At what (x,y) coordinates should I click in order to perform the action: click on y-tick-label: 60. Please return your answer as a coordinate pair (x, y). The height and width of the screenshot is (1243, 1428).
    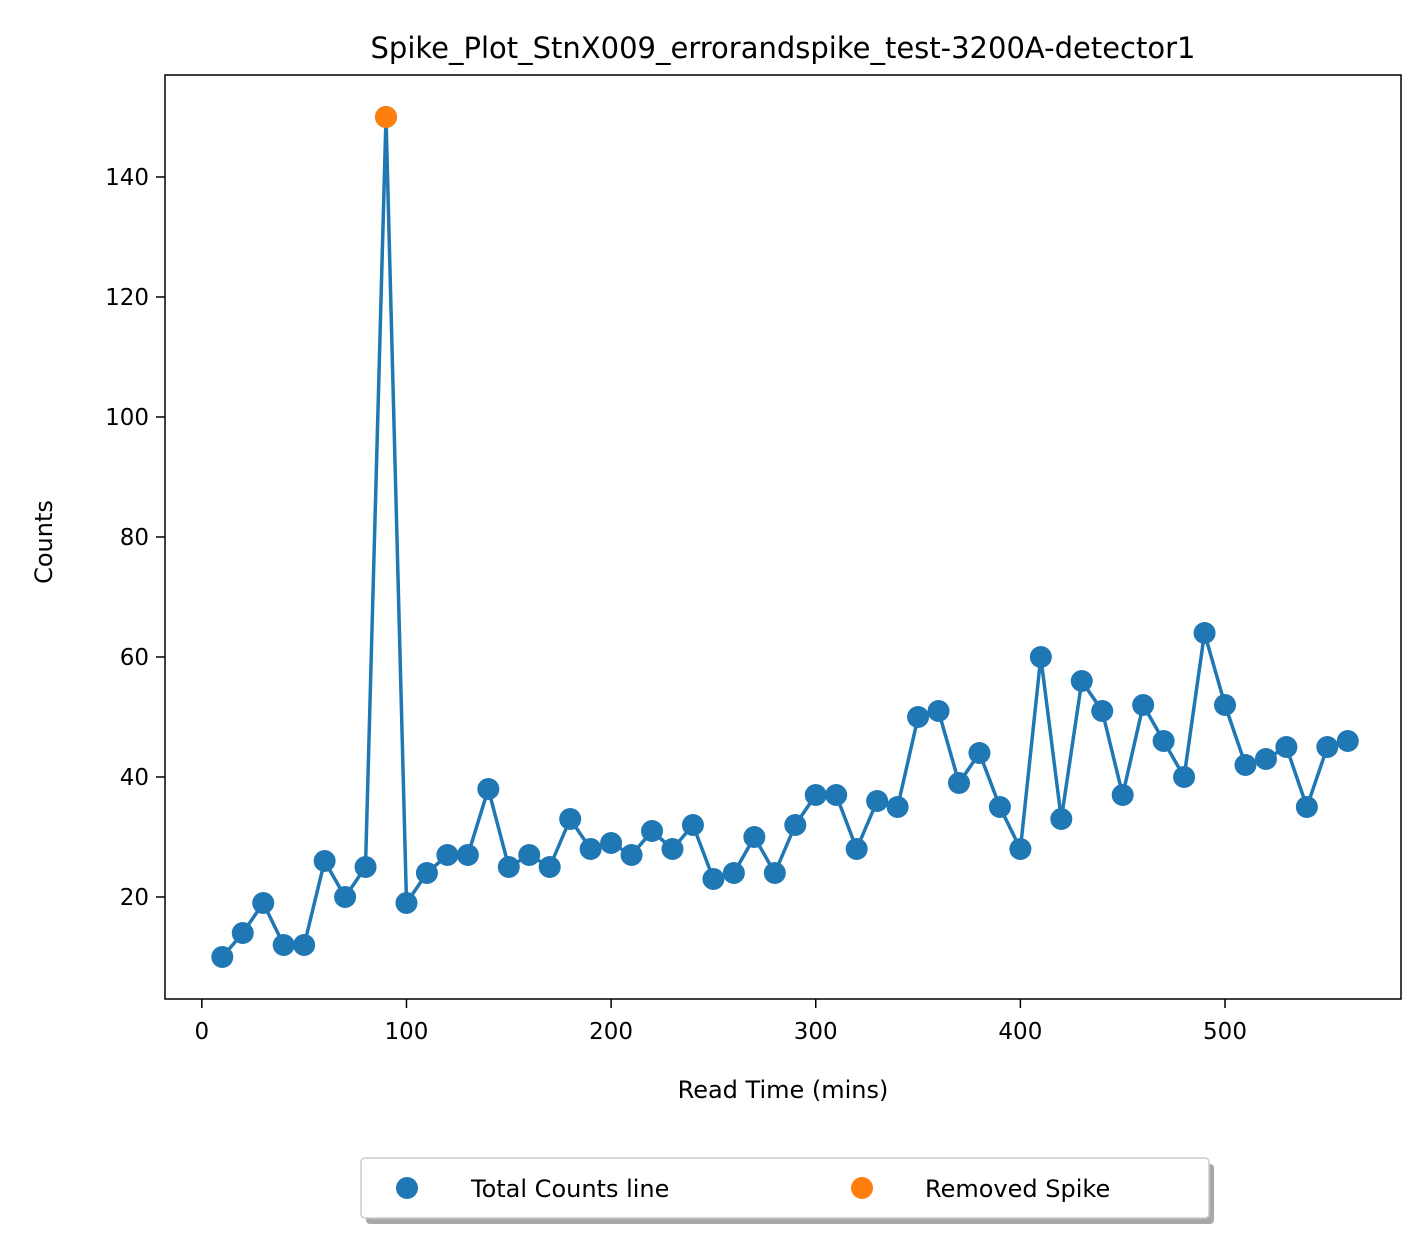
    Looking at the image, I should click on (134, 658).